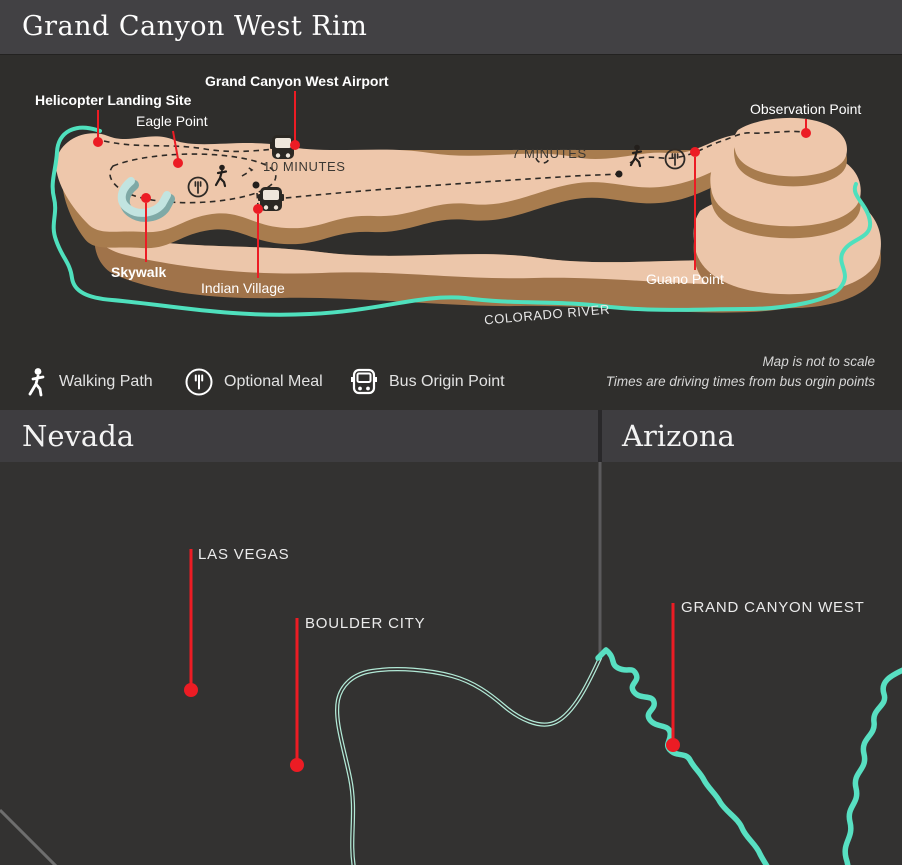 The height and width of the screenshot is (865, 902). I want to click on skywalk-marker, so click(146, 198).